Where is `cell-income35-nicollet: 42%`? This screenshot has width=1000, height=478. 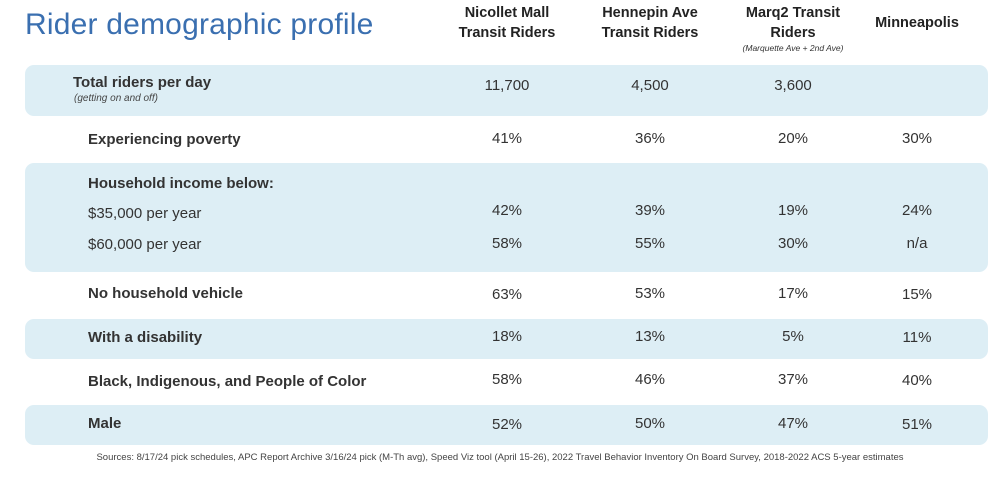
cell-income35-nicollet: 42% is located at coordinates (507, 210).